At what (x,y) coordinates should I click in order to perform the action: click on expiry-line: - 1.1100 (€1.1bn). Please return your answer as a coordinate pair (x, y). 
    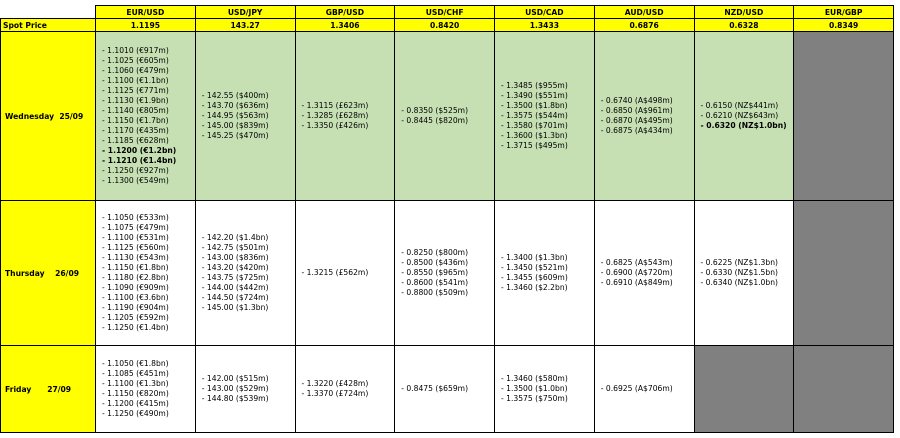
    Looking at the image, I should click on (135, 80).